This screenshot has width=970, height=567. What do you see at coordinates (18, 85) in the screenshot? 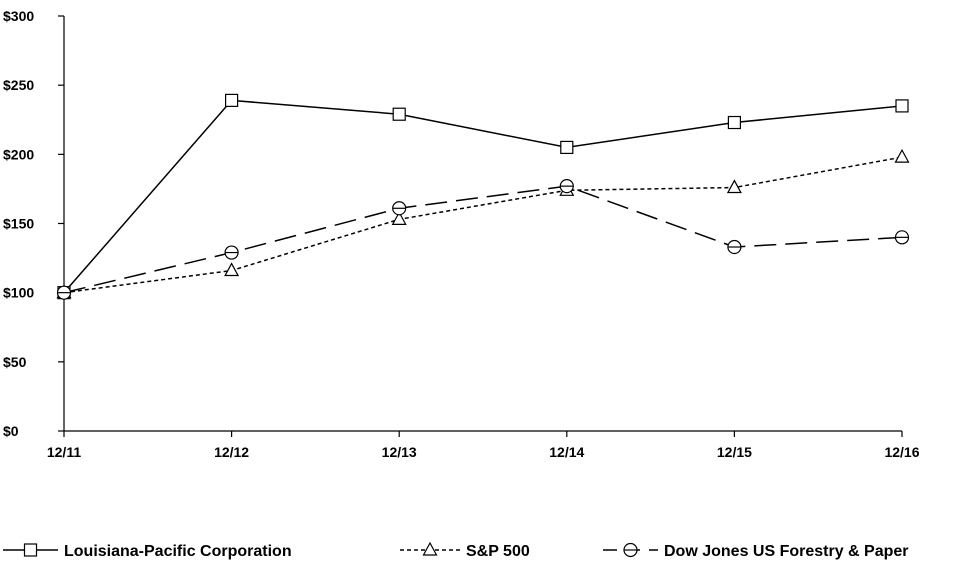
I see `y-tick-label: $250` at bounding box center [18, 85].